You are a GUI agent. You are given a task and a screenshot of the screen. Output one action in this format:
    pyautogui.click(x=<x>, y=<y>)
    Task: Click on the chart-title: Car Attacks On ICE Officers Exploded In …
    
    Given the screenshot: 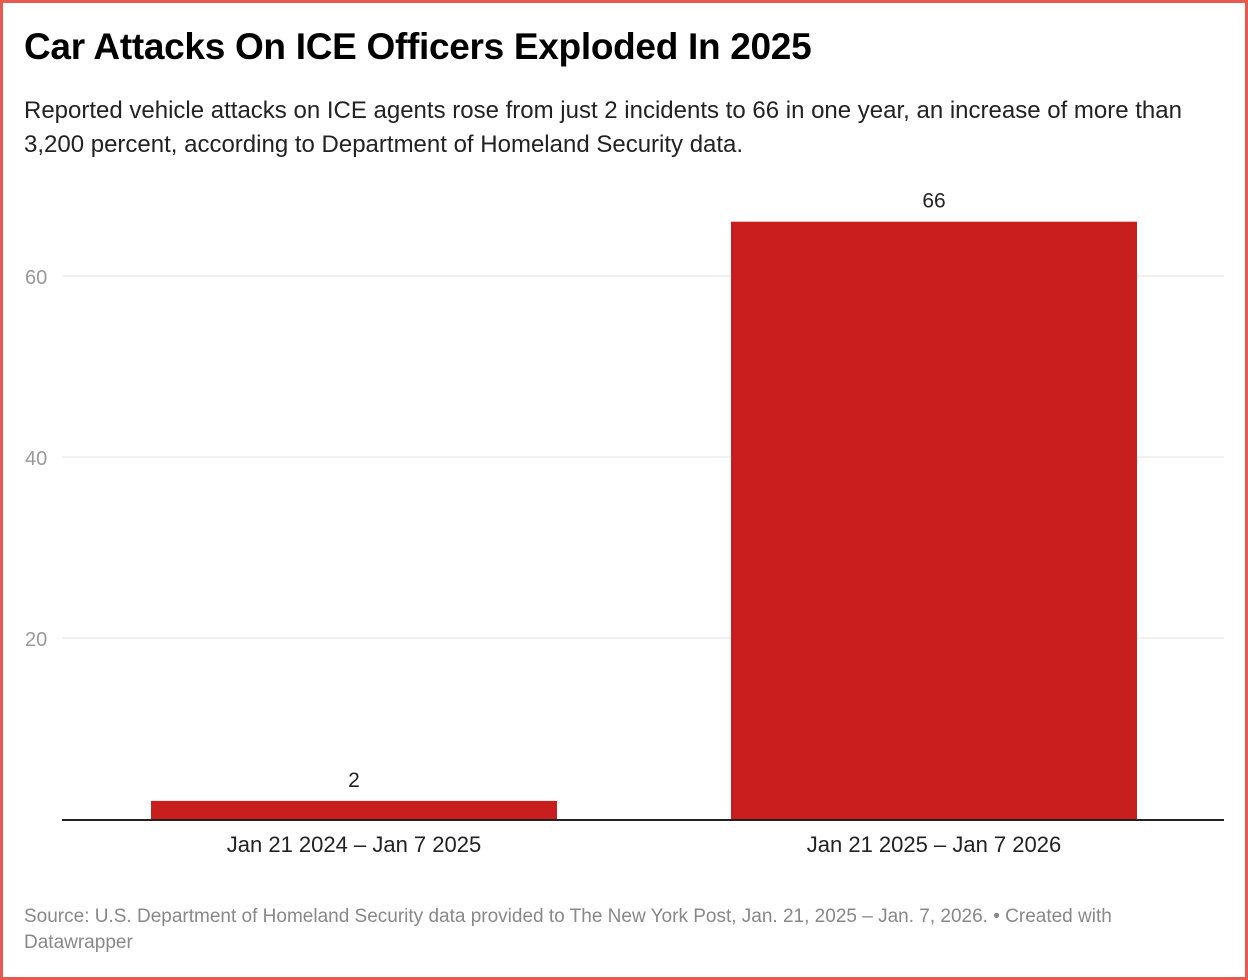 What is the action you would take?
    pyautogui.click(x=418, y=46)
    